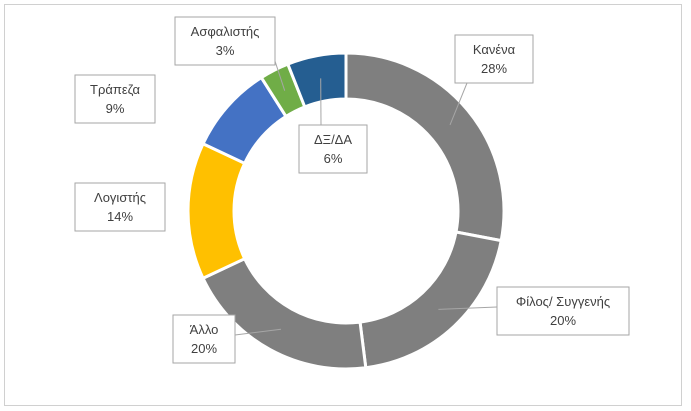 The height and width of the screenshot is (411, 691). I want to click on data-label-3: Λογιστής 14%, so click(120, 207).